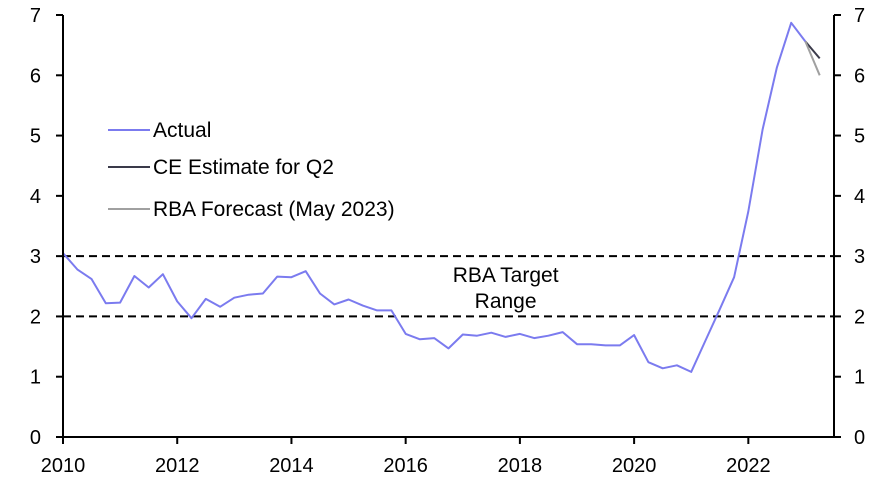 The image size is (876, 489). I want to click on left-y-tick-label: 3, so click(35, 257).